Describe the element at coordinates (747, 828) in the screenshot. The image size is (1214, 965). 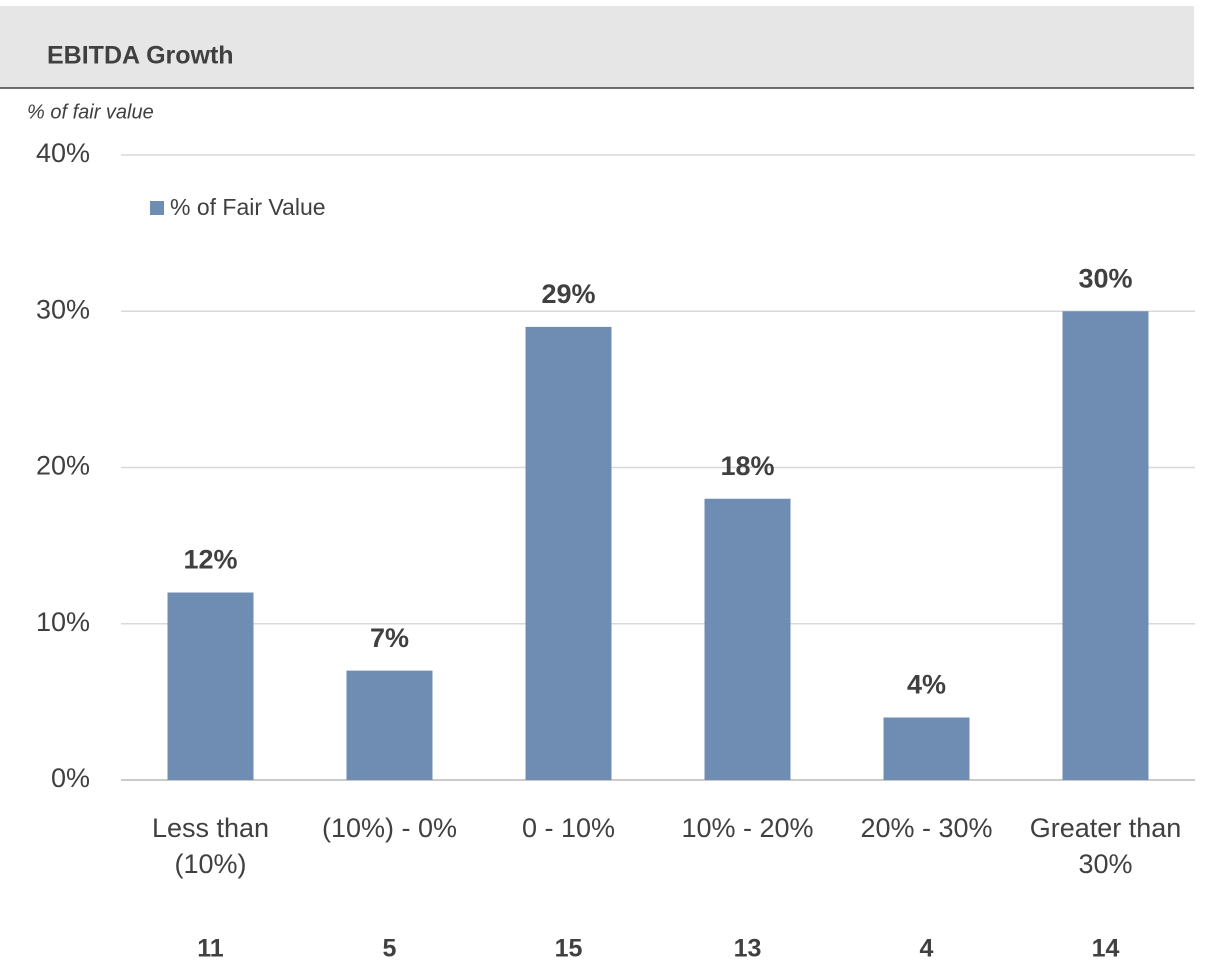
I see `x-tick-label: 10% - 20%` at that location.